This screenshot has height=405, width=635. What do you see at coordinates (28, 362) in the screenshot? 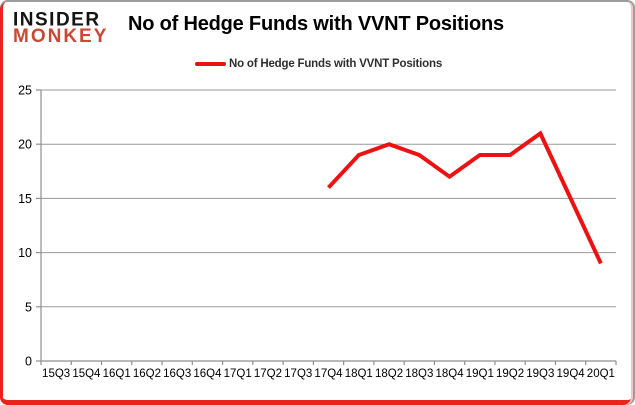
I see `y-tick-label: 0` at bounding box center [28, 362].